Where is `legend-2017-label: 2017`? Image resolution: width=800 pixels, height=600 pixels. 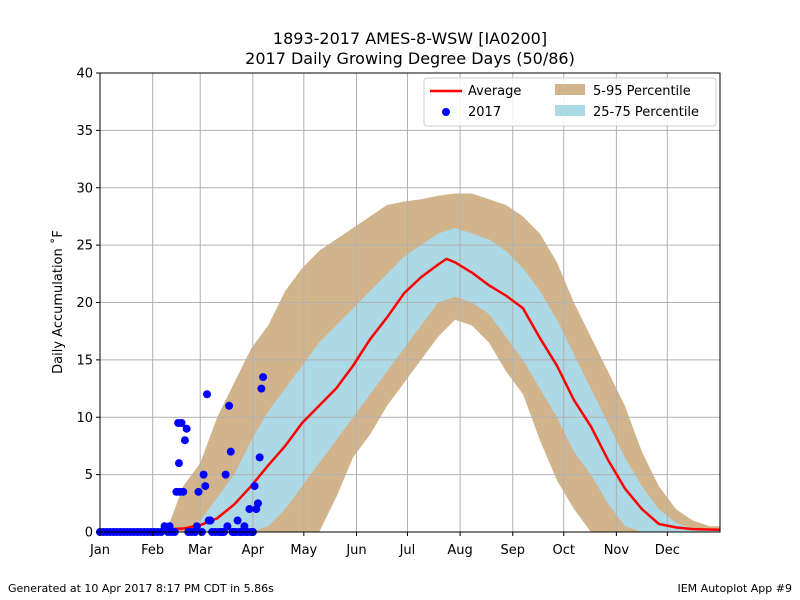 legend-2017-label: 2017 is located at coordinates (484, 112).